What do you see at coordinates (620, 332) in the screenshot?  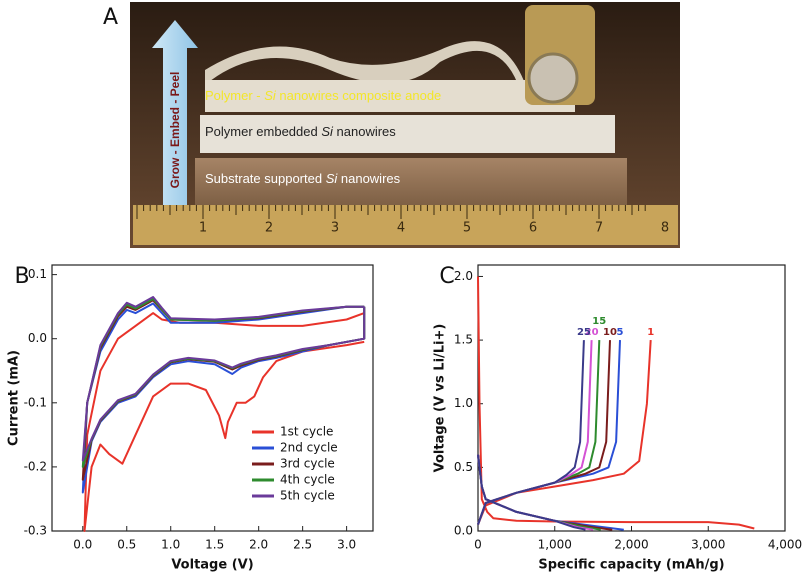 I see `series-label: 5` at bounding box center [620, 332].